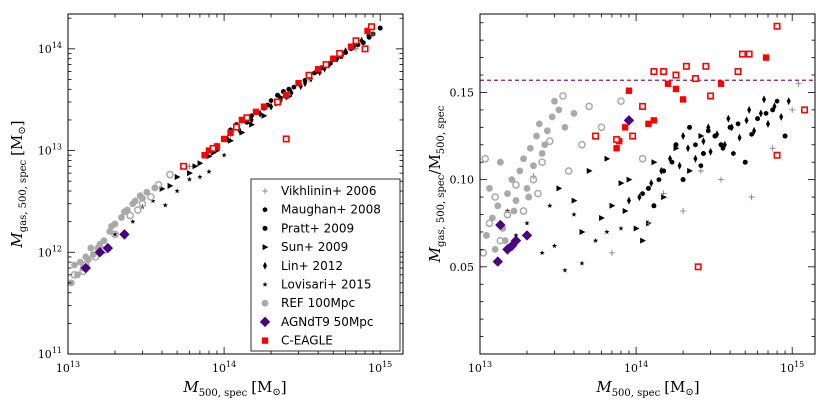 The width and height of the screenshot is (830, 415). I want to click on series-pratt-2009, so click(716, 158).